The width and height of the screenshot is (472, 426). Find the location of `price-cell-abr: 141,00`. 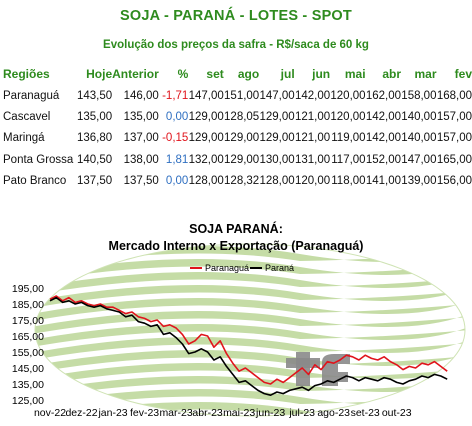

price-cell-abr: 141,00 is located at coordinates (383, 180).